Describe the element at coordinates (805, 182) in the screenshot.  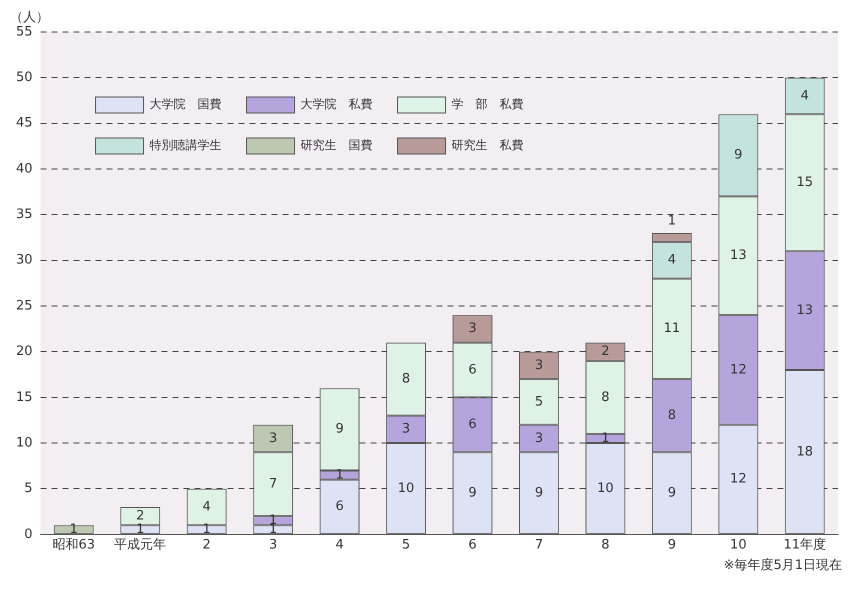
I see `data-label: 15` at that location.